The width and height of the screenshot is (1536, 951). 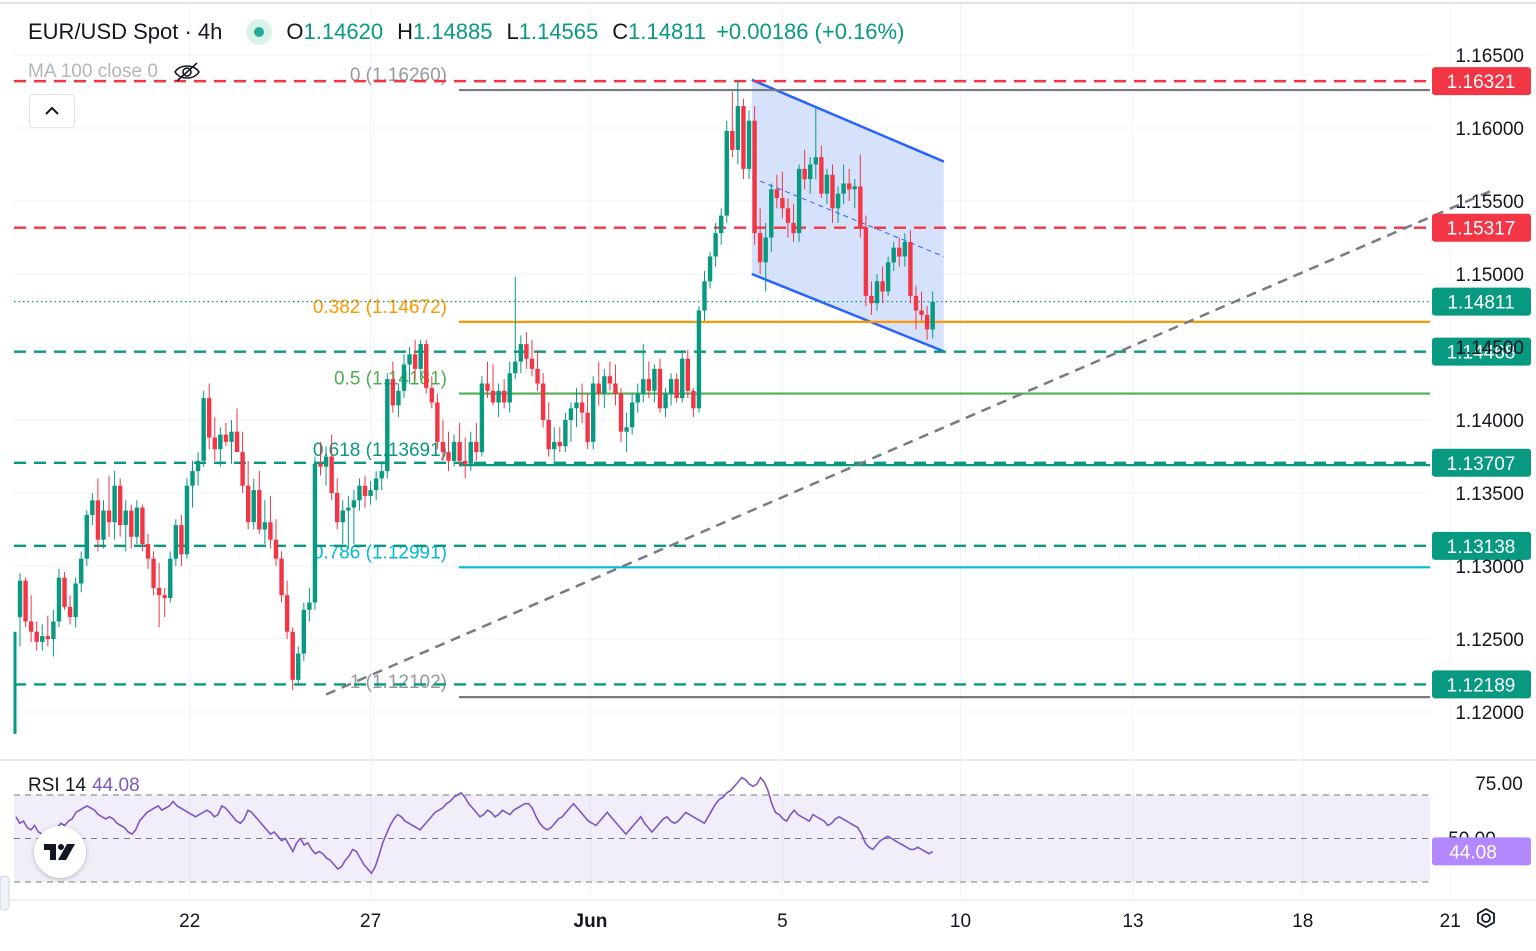 What do you see at coordinates (1499, 784) in the screenshot?
I see `rsi-tick-75: 75.00` at bounding box center [1499, 784].